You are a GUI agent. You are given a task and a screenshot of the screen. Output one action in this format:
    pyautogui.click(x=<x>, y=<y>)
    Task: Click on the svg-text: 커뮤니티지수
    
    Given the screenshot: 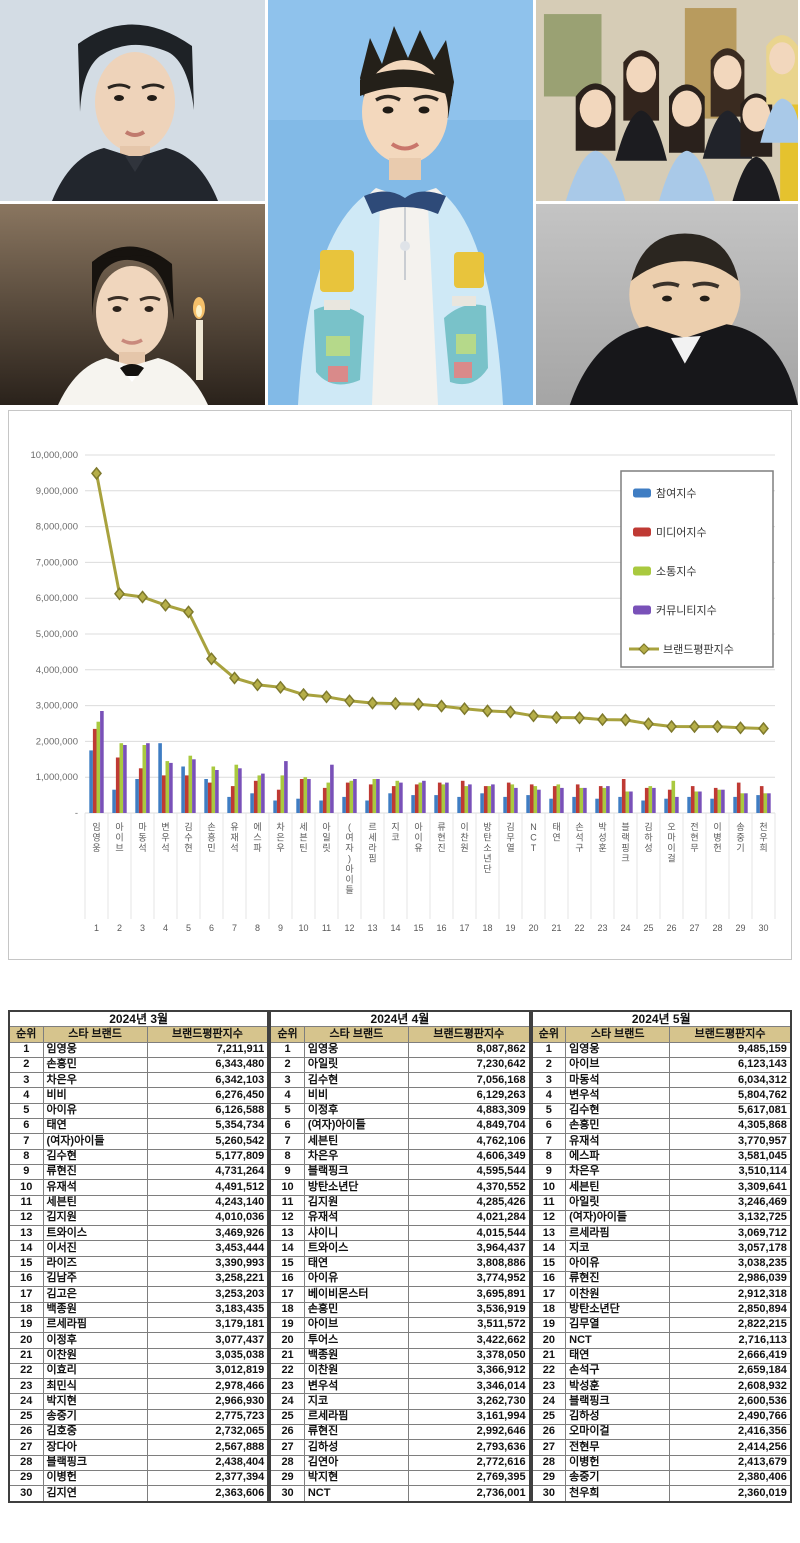 What is the action you would take?
    pyautogui.click(x=686, y=610)
    